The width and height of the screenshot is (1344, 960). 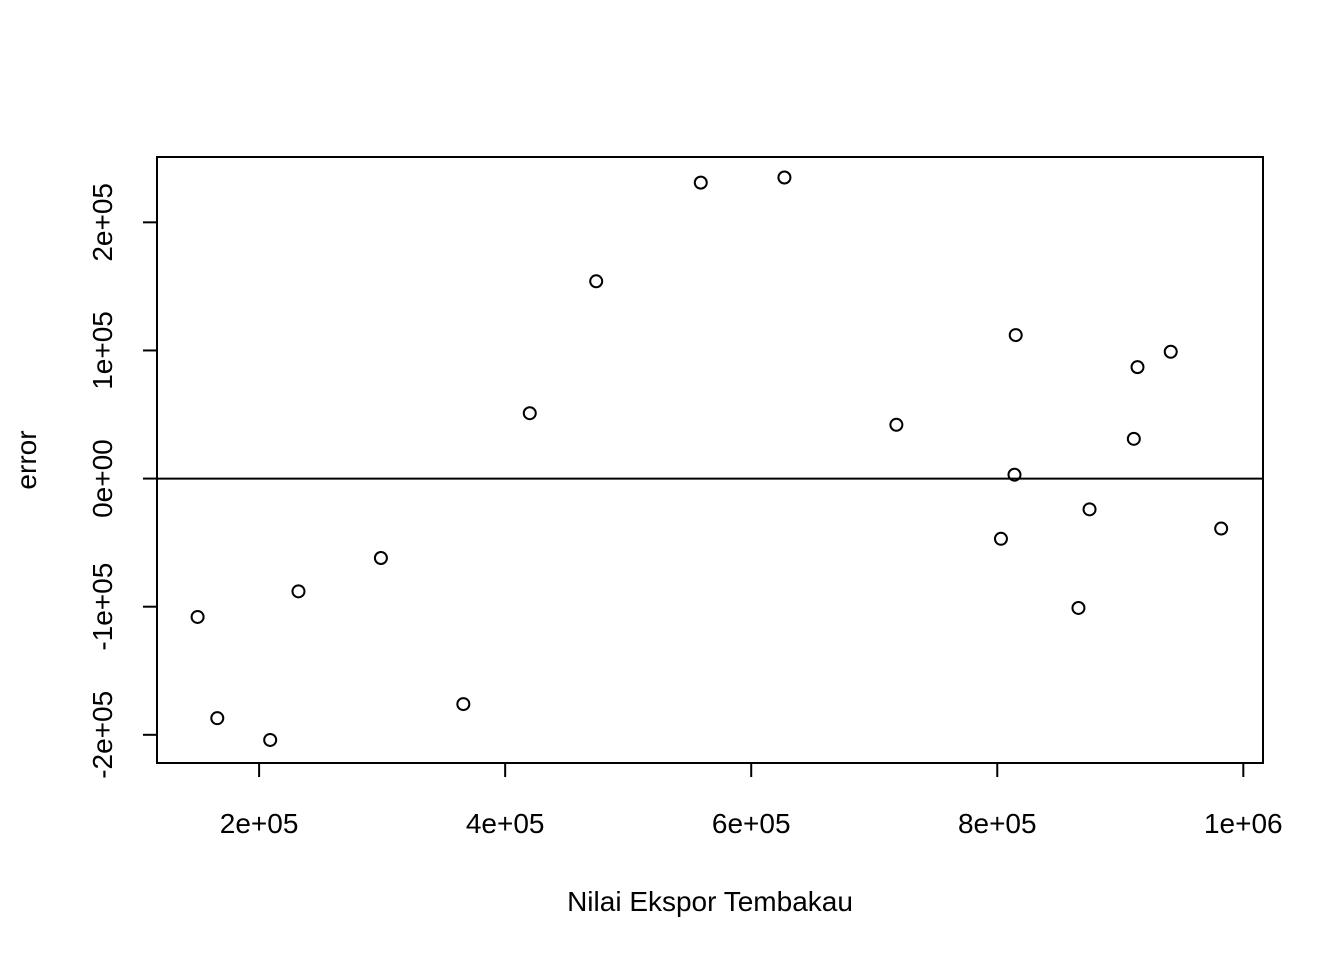 I want to click on x-tick-label: 4e+05, so click(x=505, y=823).